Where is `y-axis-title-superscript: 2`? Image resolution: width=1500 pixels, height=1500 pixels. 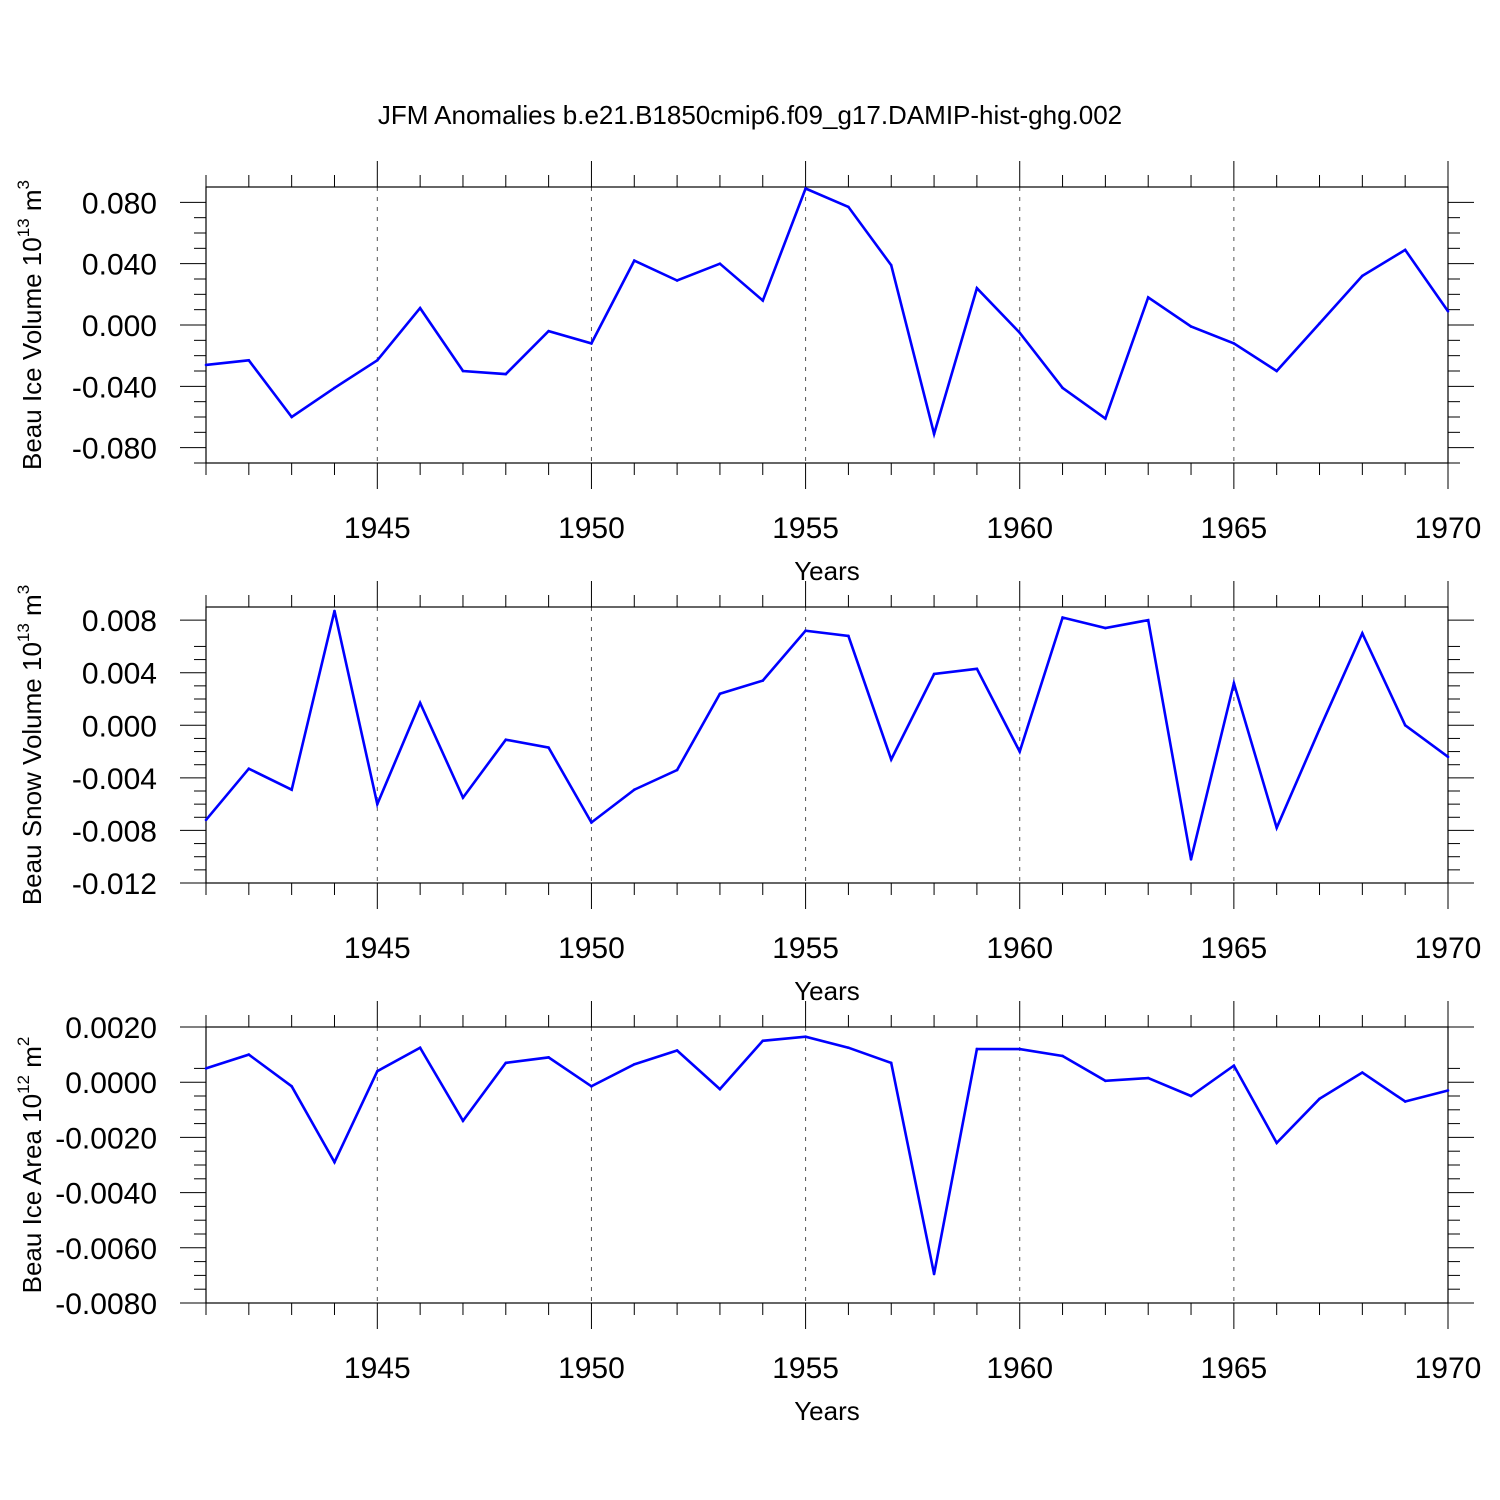
y-axis-title-superscript: 2 is located at coordinates (23, 1041).